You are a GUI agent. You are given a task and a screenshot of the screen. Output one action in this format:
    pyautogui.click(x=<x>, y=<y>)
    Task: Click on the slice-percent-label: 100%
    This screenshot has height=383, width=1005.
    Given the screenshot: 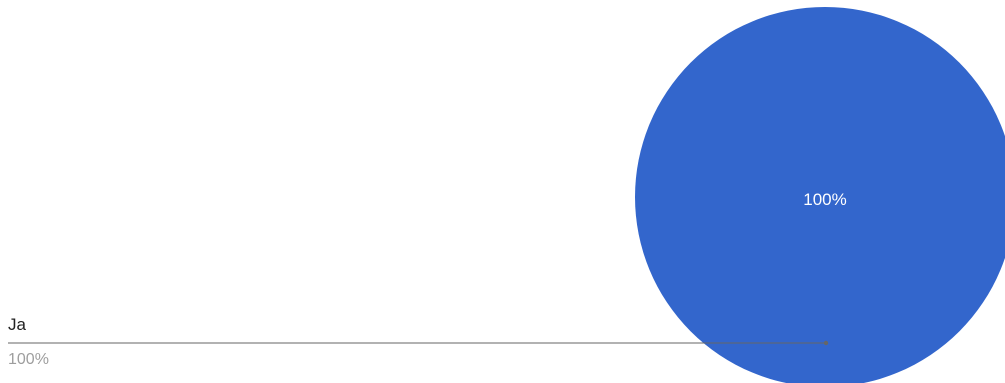 What is the action you would take?
    pyautogui.click(x=824, y=199)
    